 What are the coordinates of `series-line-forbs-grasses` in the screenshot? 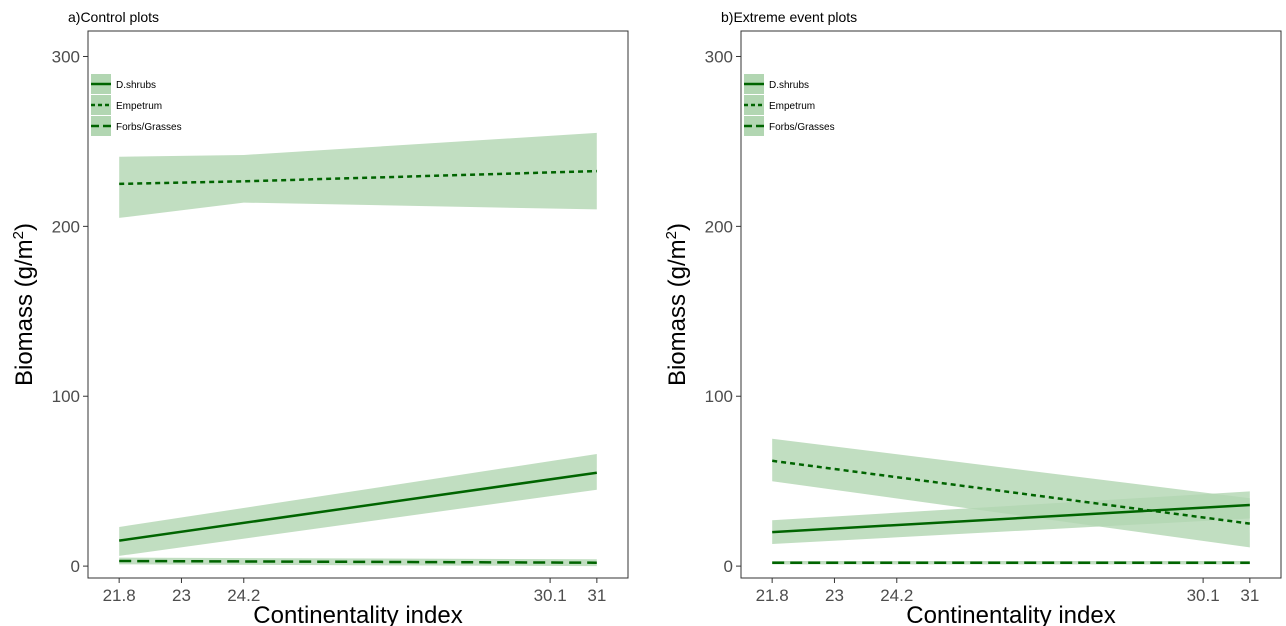 It's located at (358, 561).